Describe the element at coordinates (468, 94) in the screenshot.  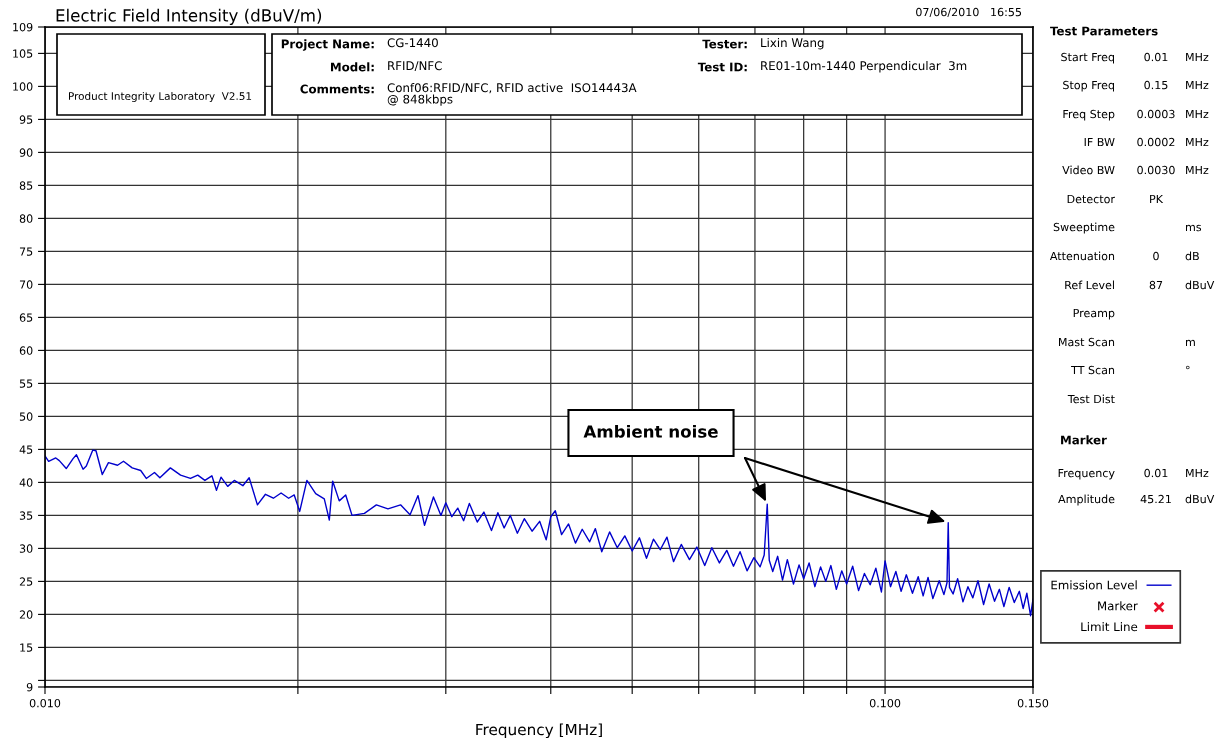
I see `annotation: Comments: Conf06:RFID/NFC, RFID active ISO14443A @ 848kbps` at that location.